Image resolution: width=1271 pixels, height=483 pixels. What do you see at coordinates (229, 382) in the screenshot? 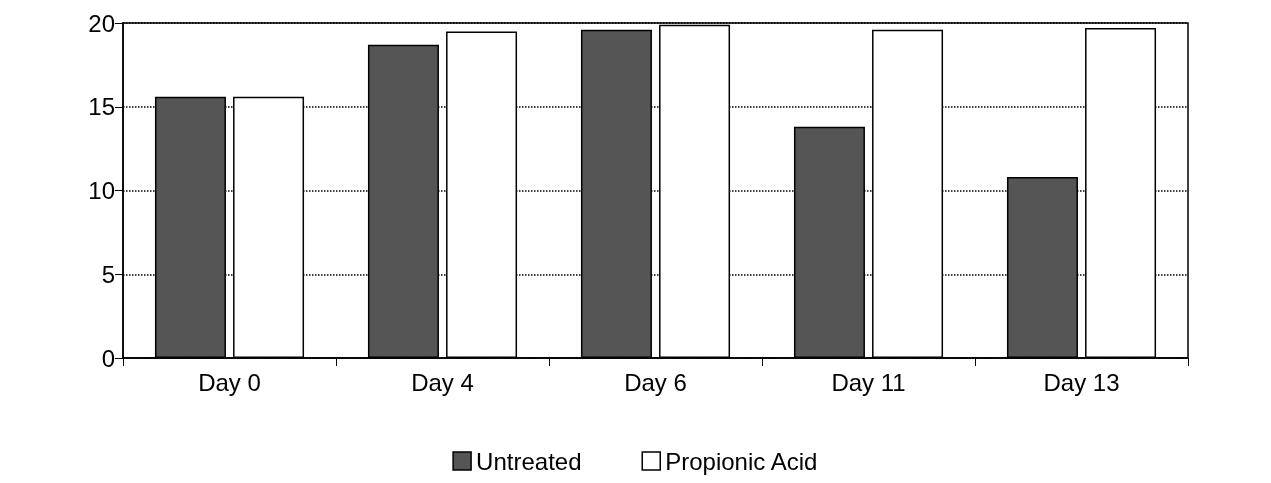
I see `x-tick-label: Day 0` at bounding box center [229, 382].